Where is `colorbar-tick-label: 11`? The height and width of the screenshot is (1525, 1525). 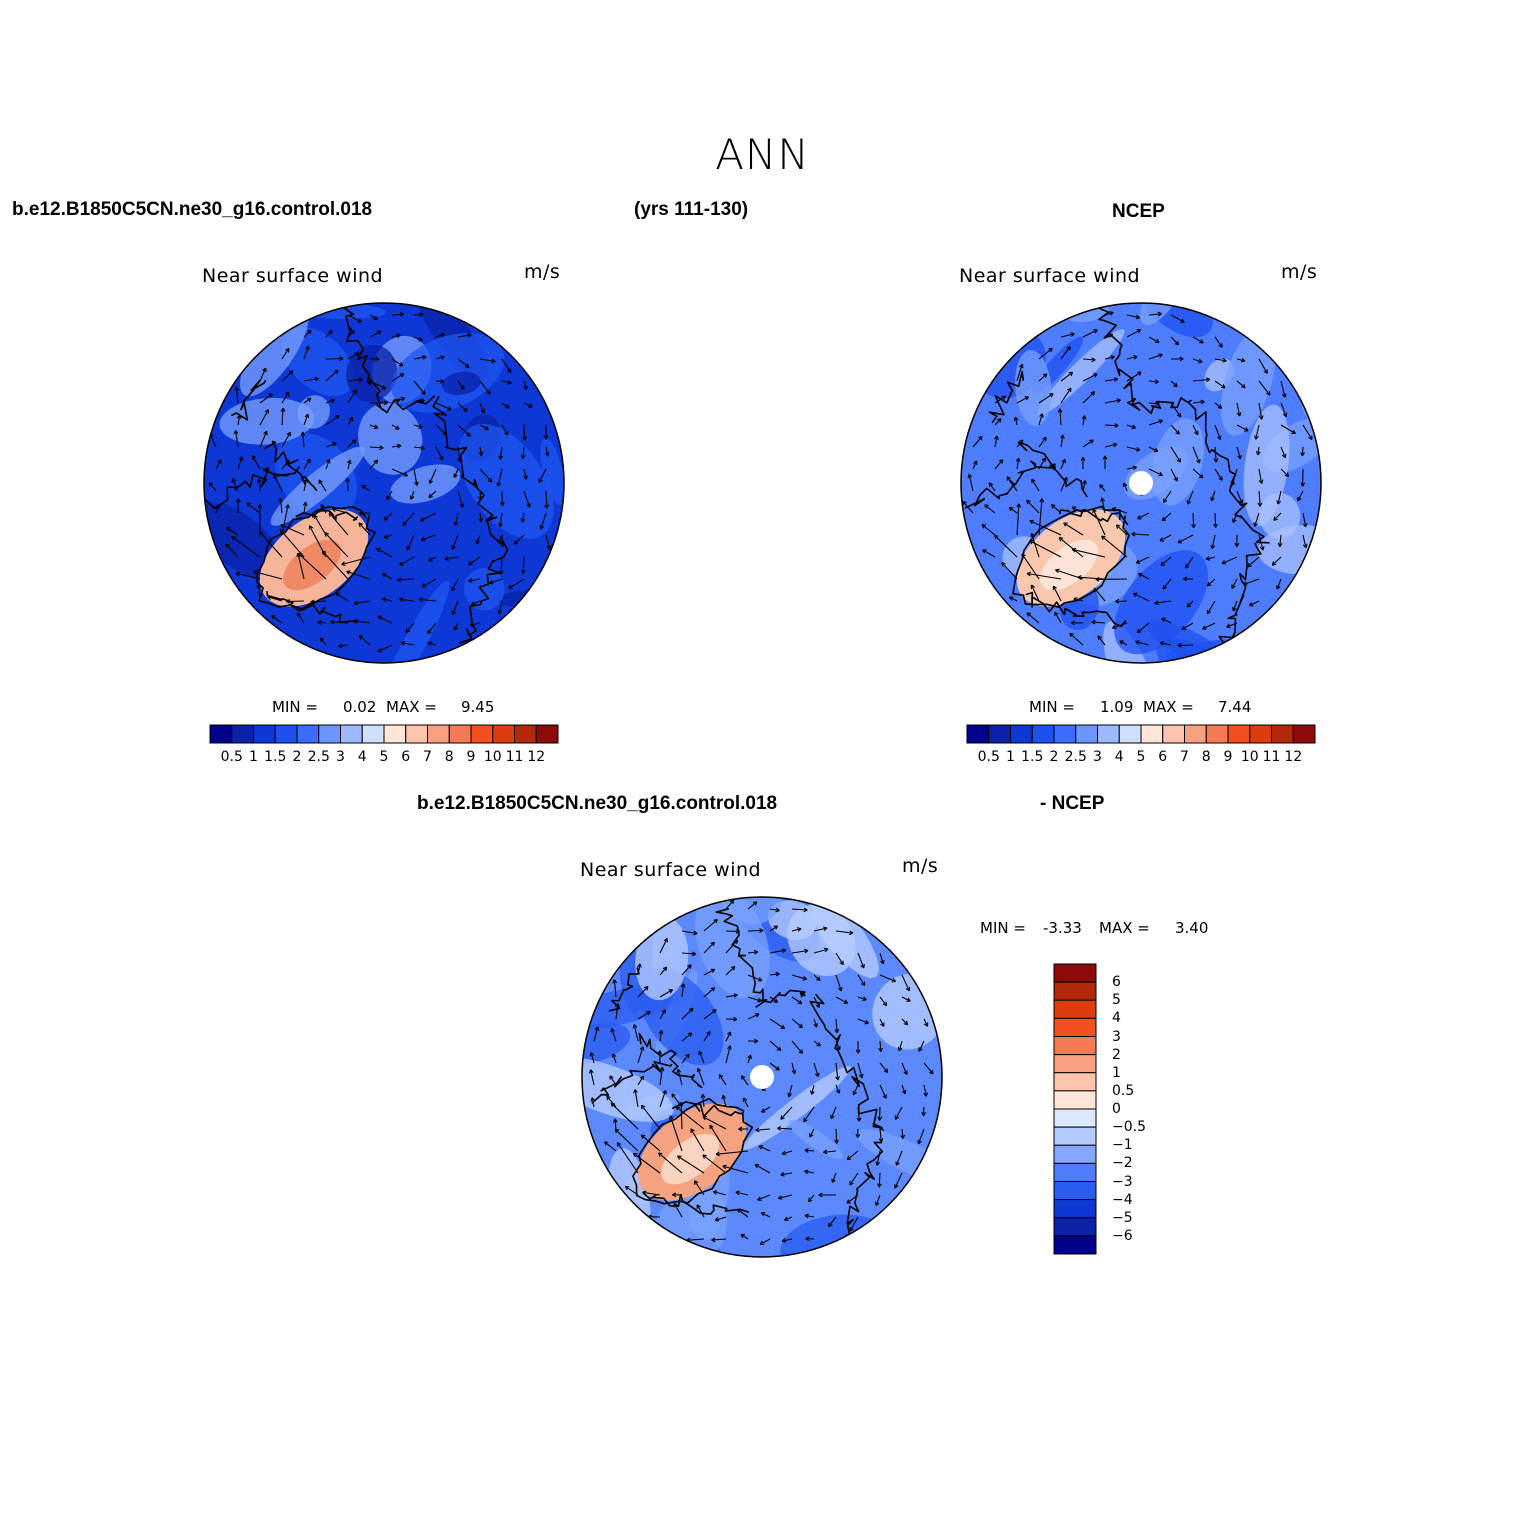 colorbar-tick-label: 11 is located at coordinates (1271, 757).